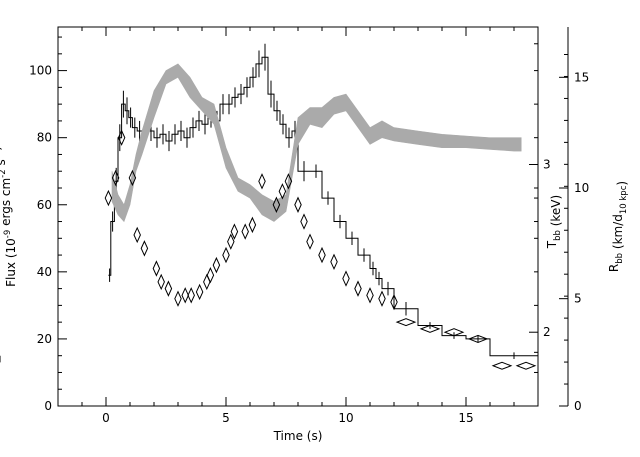 The image size is (640, 457). I want to click on y-axis-title: Flux (10-9 ergs cm-2 s-1), so click(9, 216).